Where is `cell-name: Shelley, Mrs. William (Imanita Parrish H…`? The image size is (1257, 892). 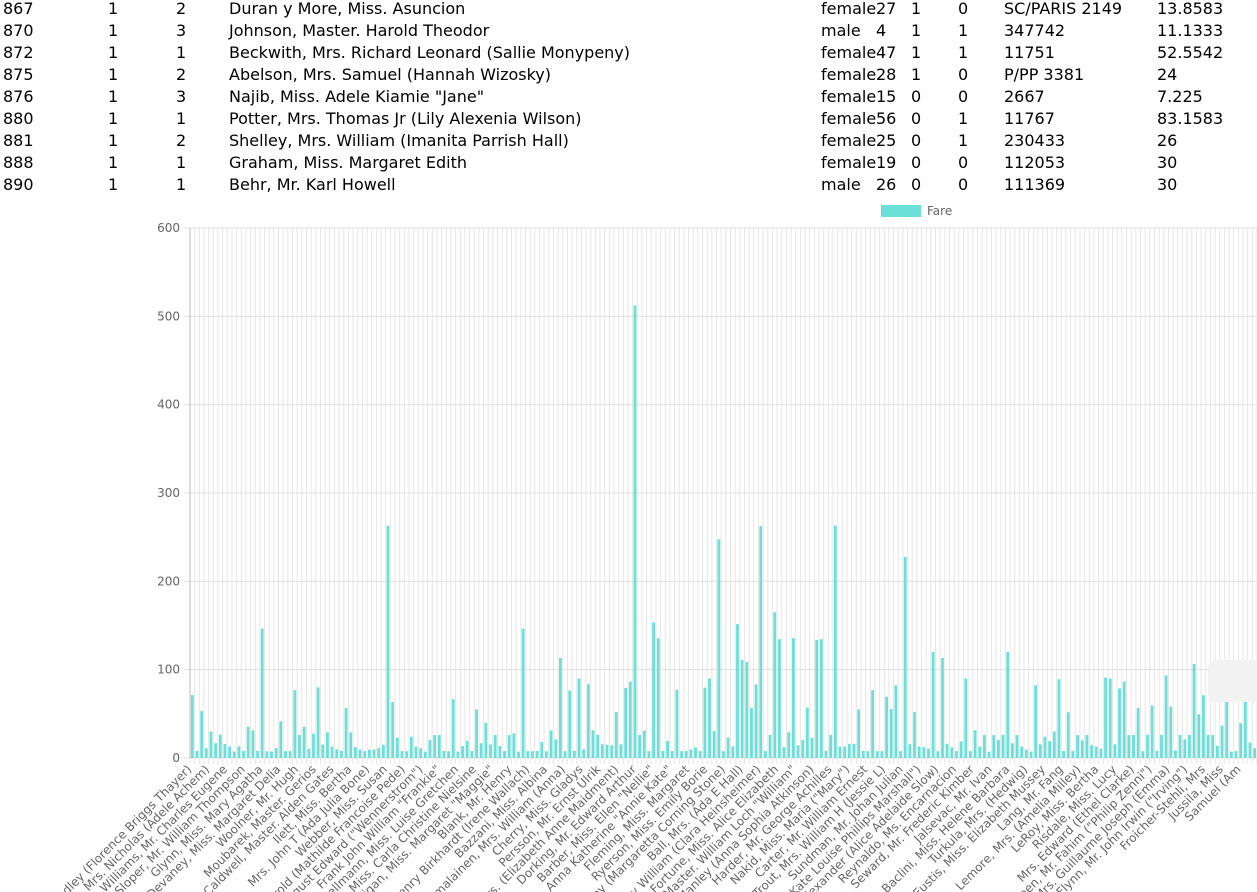 cell-name: Shelley, Mrs. William (Imanita Parrish H… is located at coordinates (399, 140).